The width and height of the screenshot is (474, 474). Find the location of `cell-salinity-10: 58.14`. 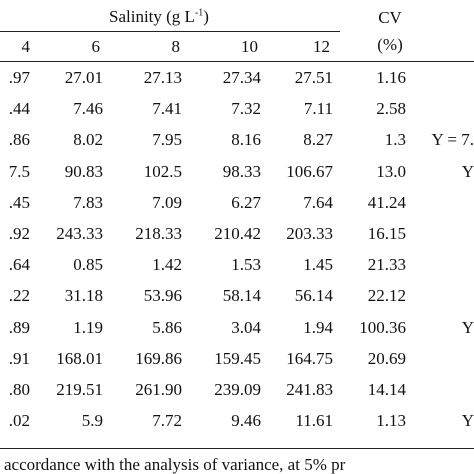

cell-salinity-10: 58.14 is located at coordinates (241, 295).